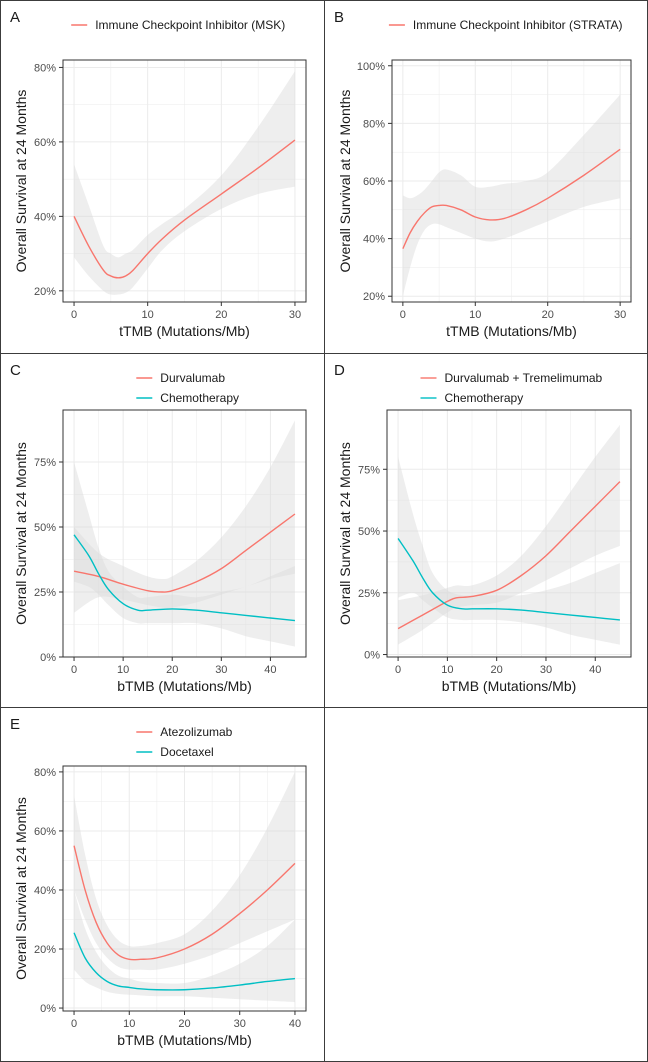  I want to click on x-axis-title-b: tTMB (Mutations/Mb), so click(511, 331).